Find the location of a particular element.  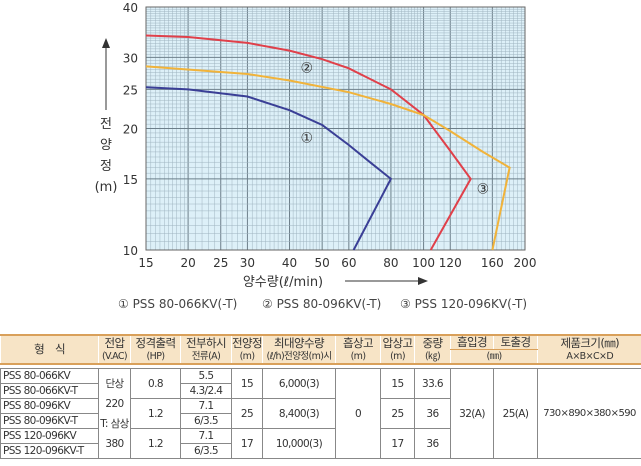

y-tick-label: 20 is located at coordinates (130, 130).